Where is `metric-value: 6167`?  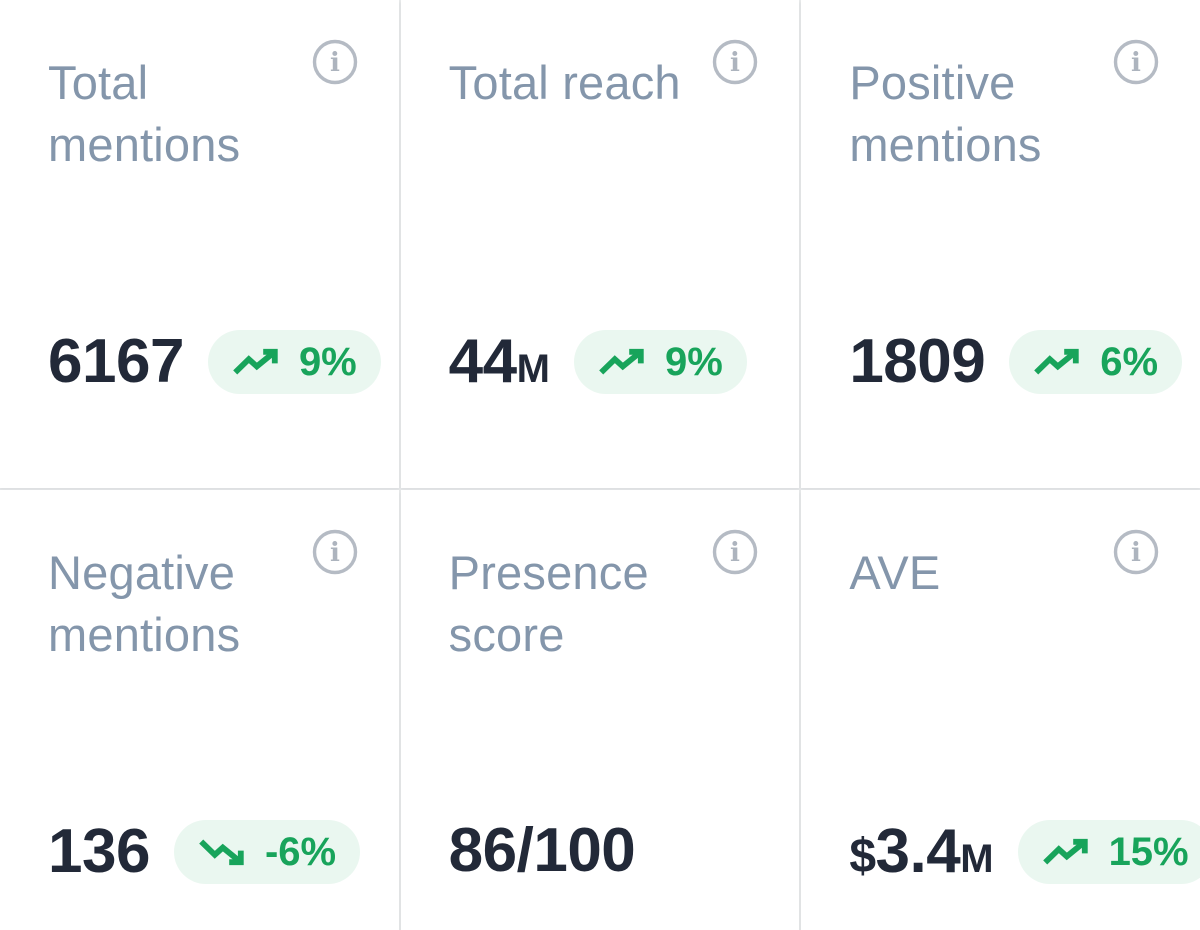
metric-value: 6167 is located at coordinates (116, 362).